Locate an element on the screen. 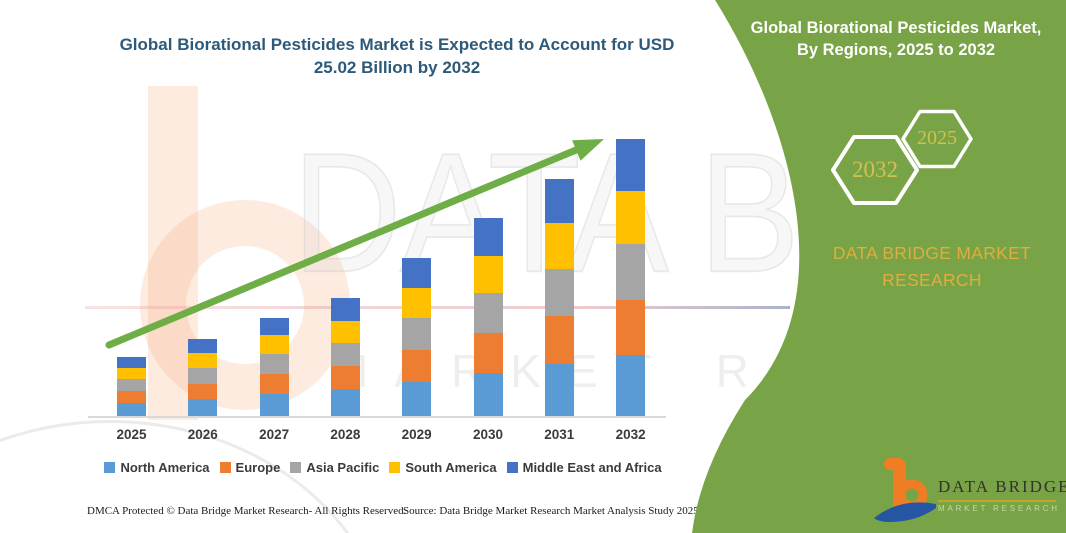  legend-item: North America is located at coordinates (157, 467).